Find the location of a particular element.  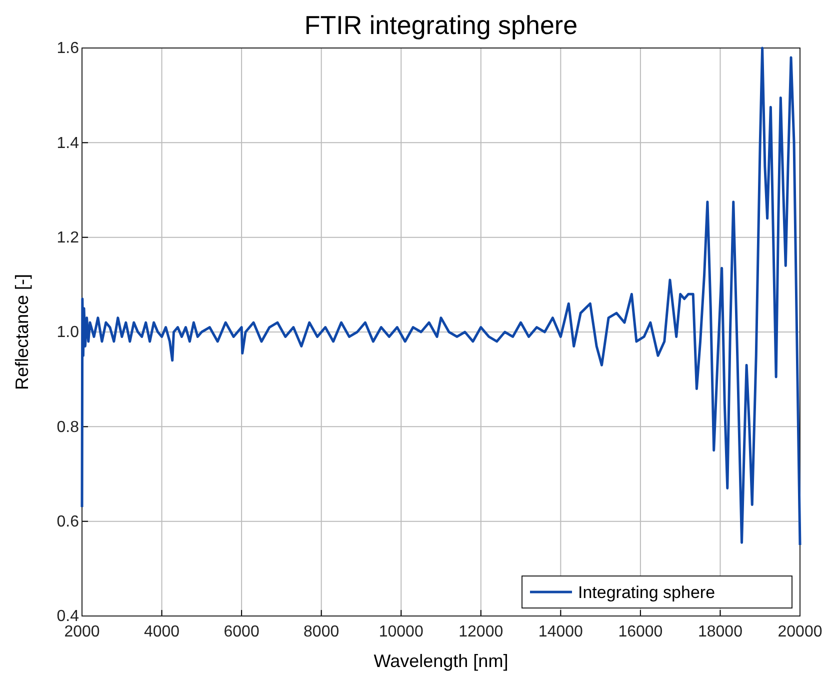

x-tick-label: 8000 is located at coordinates (322, 632).